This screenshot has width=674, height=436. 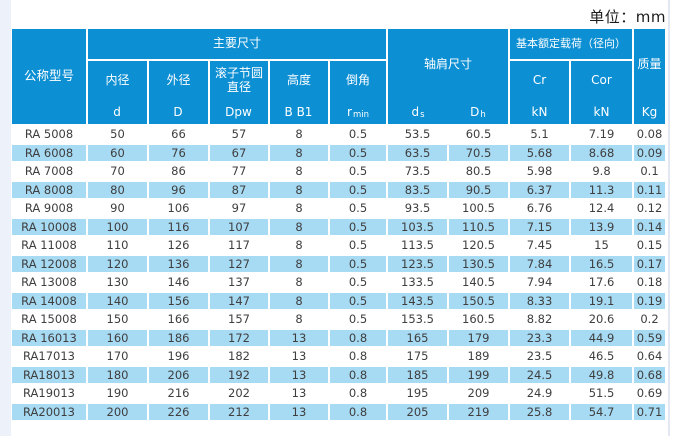 I want to click on data-cell: 0.18, so click(x=649, y=282).